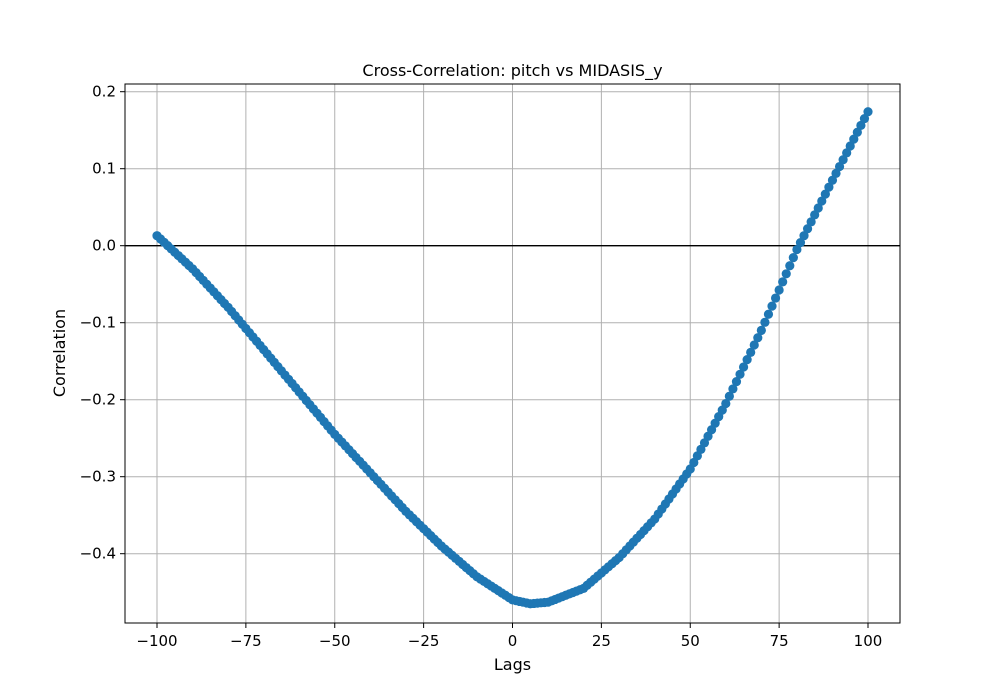 The width and height of the screenshot is (1000, 700). Describe the element at coordinates (104, 246) in the screenshot. I see `y-tick-label: 0.0` at that location.